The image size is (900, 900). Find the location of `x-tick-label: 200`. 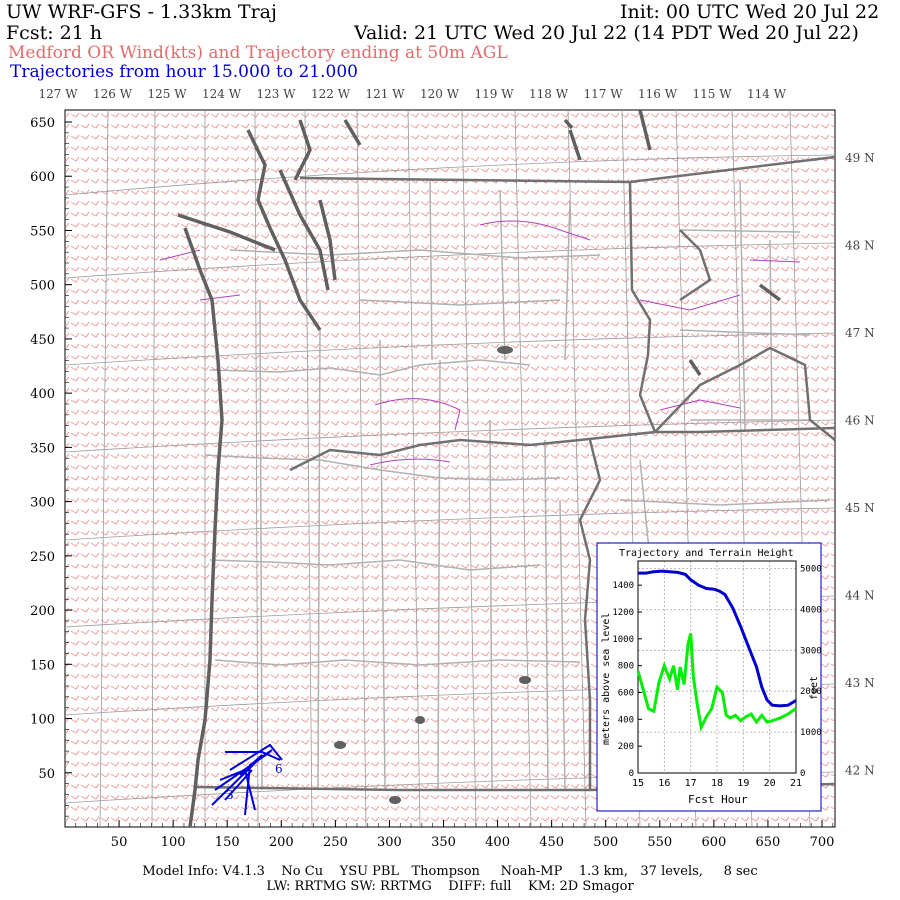

x-tick-label: 200 is located at coordinates (281, 842).